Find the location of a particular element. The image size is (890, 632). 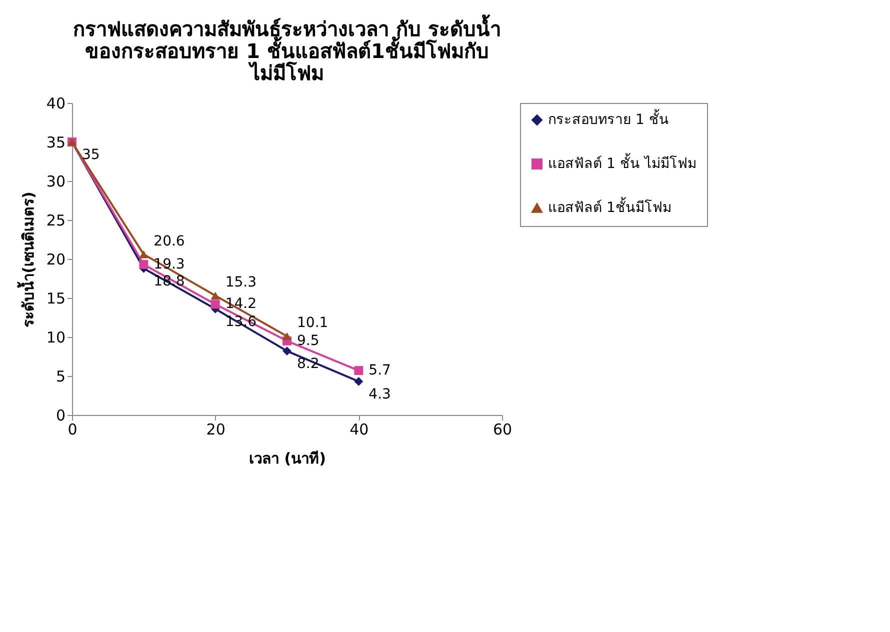

data-label: 9.5 is located at coordinates (308, 340).